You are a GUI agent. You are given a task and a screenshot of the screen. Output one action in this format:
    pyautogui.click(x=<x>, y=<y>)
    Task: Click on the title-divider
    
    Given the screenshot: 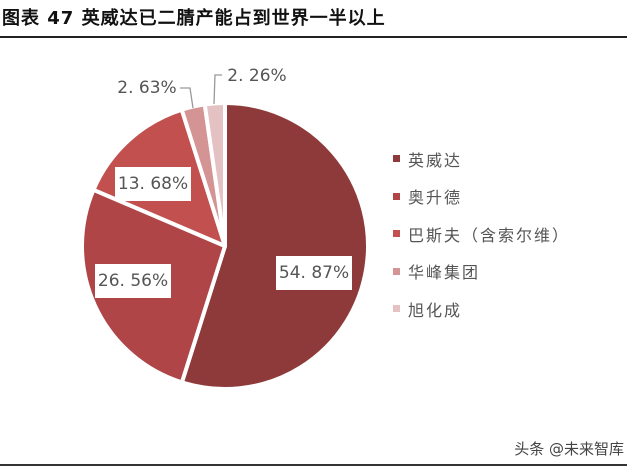 What is the action you would take?
    pyautogui.click(x=313, y=37)
    